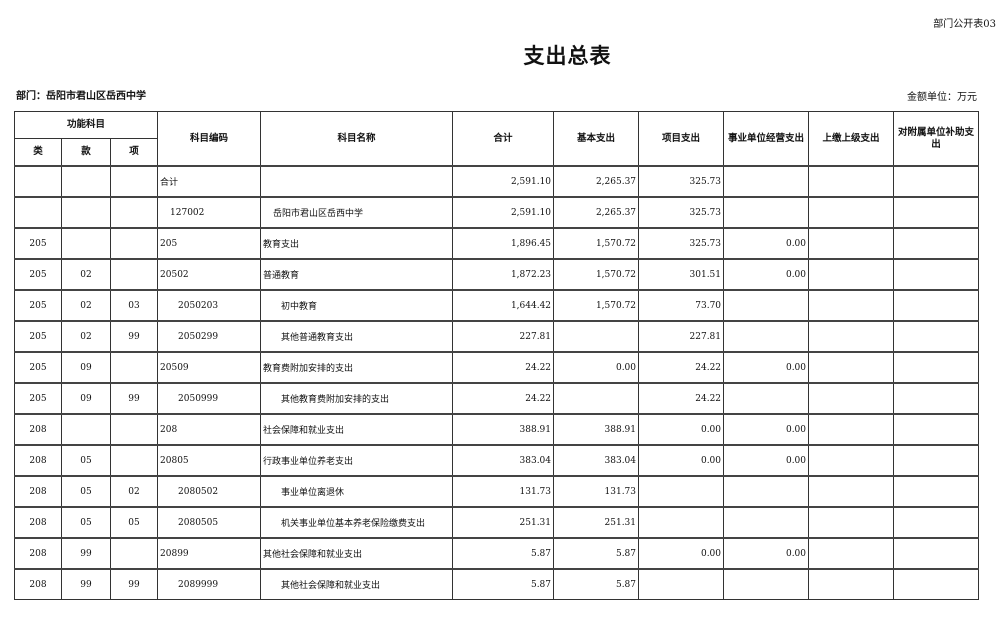  Describe the element at coordinates (503, 429) in the screenshot. I see `cell-total: 388.91` at that location.